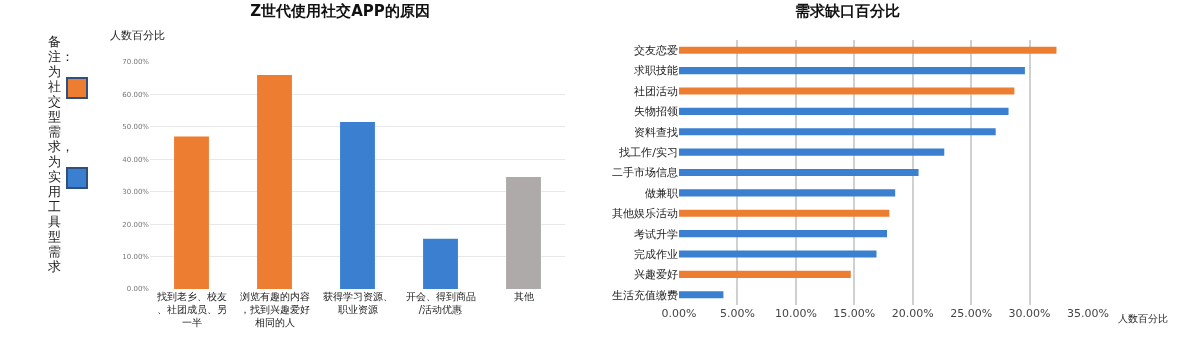 The width and height of the screenshot is (1202, 341). What do you see at coordinates (656, 71) in the screenshot?
I see `y-tick-label: 求职技能` at bounding box center [656, 71].